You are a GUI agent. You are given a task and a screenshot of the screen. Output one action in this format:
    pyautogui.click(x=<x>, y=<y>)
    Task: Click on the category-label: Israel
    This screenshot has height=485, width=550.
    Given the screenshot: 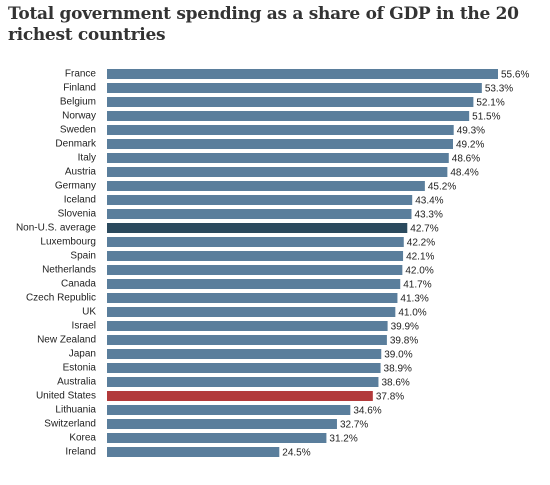 What is the action you would take?
    pyautogui.click(x=84, y=326)
    